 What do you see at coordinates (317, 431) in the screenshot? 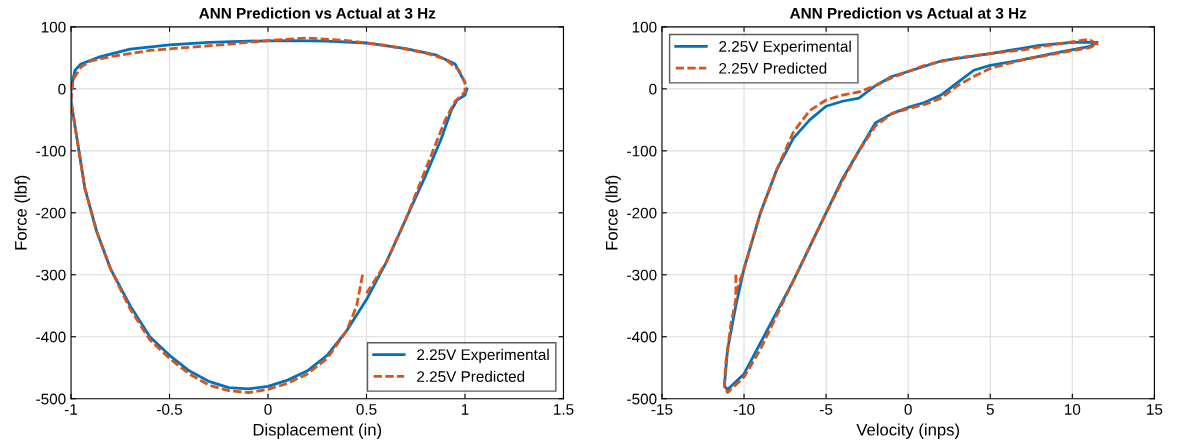
I see `x-axis-title: Displacement (in)` at bounding box center [317, 431].